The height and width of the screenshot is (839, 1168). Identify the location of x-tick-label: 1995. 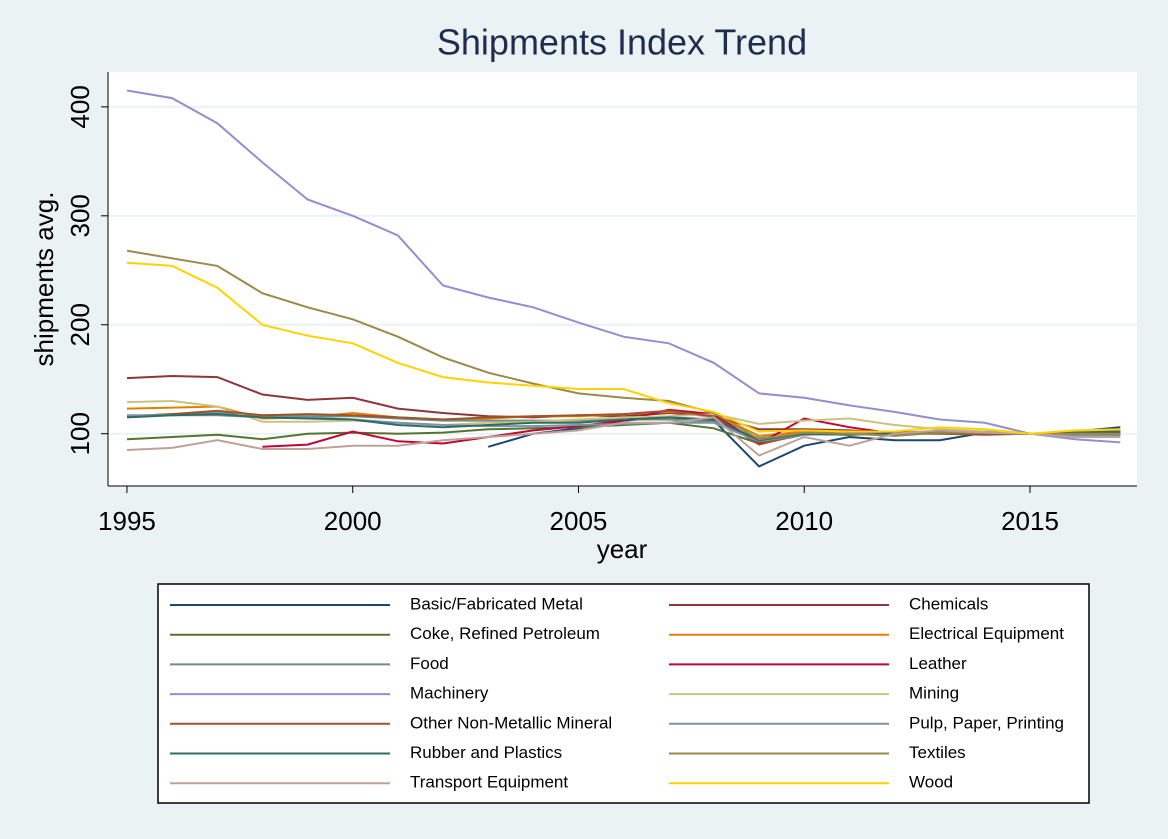
(127, 521).